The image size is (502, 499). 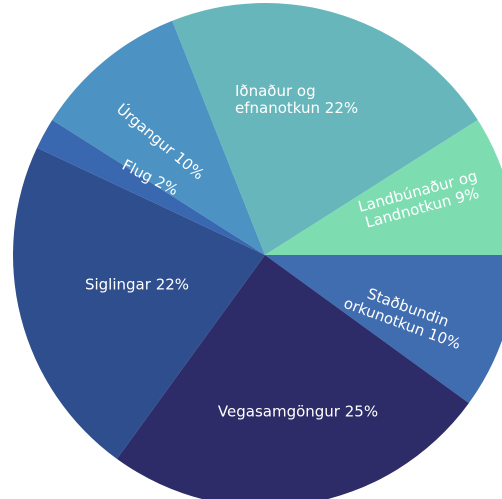 I want to click on category-name: Siglingar, so click(x=117, y=284).